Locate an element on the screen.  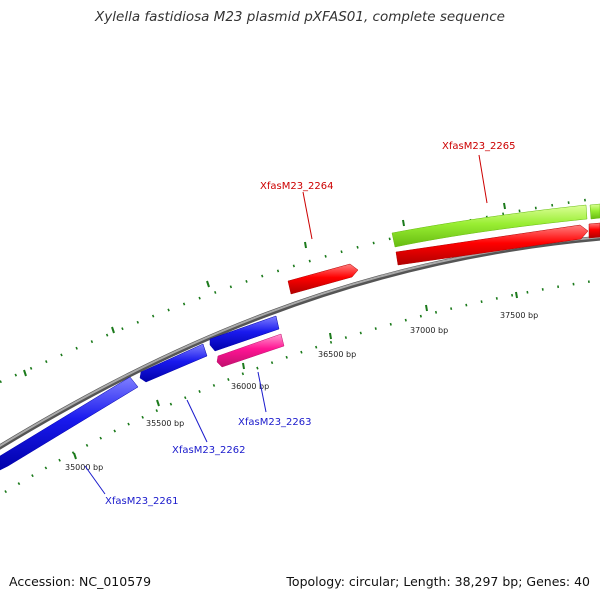
gene-label-xfasm23-2261: XfasM23_2261 is located at coordinates (142, 501).